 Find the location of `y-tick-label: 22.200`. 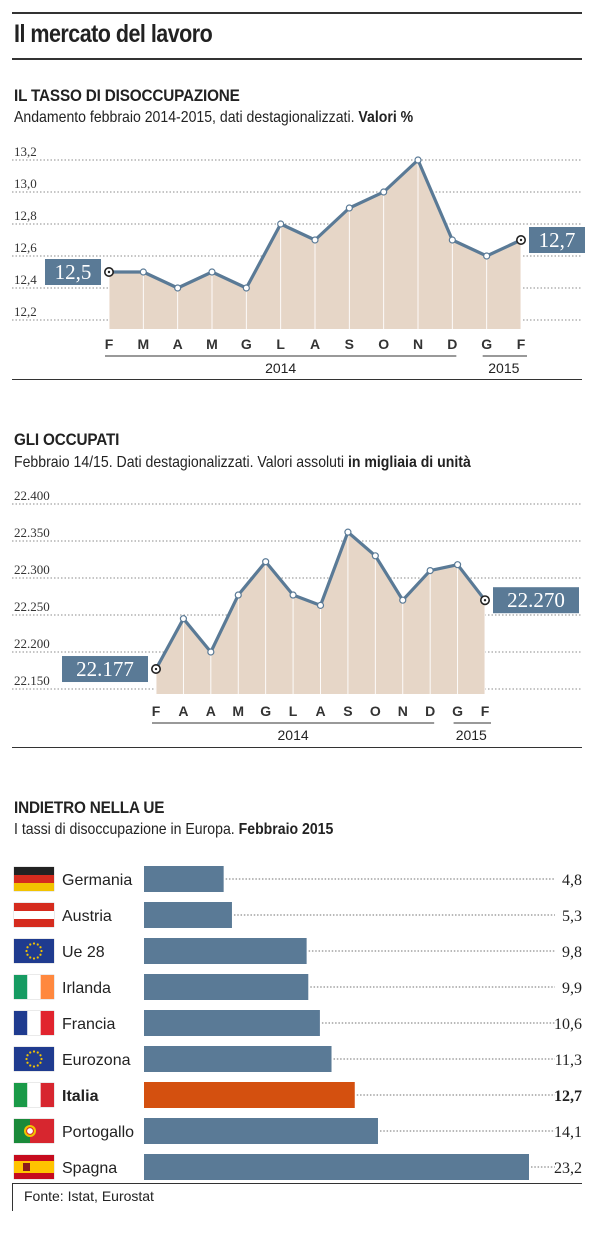

y-tick-label: 22.200 is located at coordinates (32, 643).